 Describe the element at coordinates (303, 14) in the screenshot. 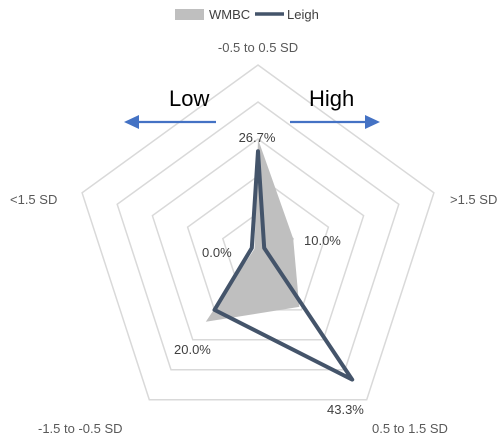

I see `legend-leigh-label: Leigh` at that location.